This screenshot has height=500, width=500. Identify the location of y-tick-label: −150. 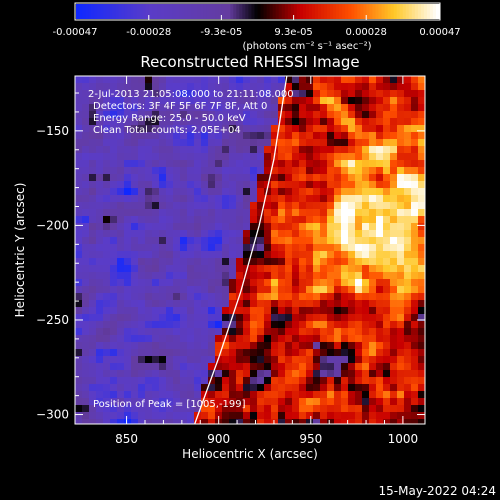
(52, 131).